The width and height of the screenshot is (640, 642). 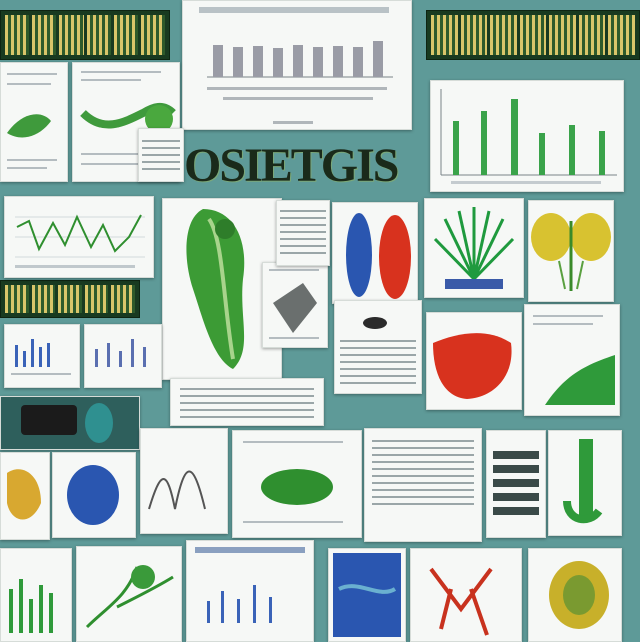 What do you see at coordinates (129, 597) in the screenshot?
I see `tree-icon` at bounding box center [129, 597].